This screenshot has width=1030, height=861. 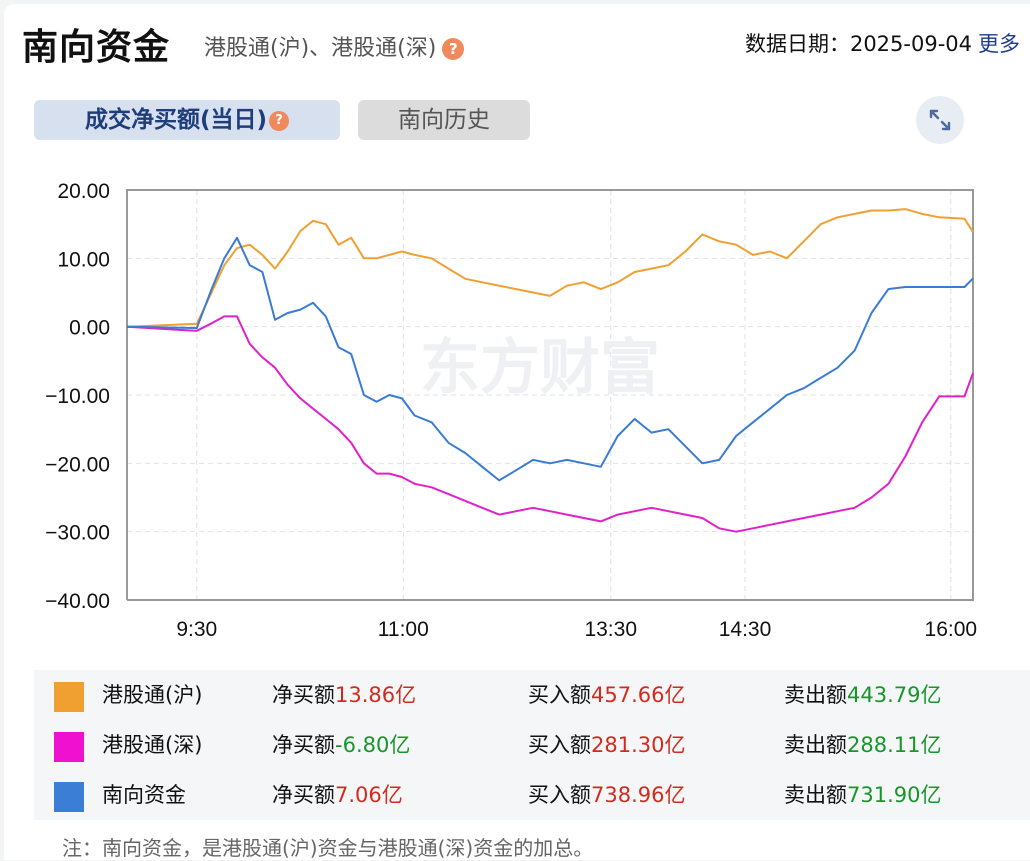 I want to click on y-tick-label: −20.00, so click(x=77, y=464).